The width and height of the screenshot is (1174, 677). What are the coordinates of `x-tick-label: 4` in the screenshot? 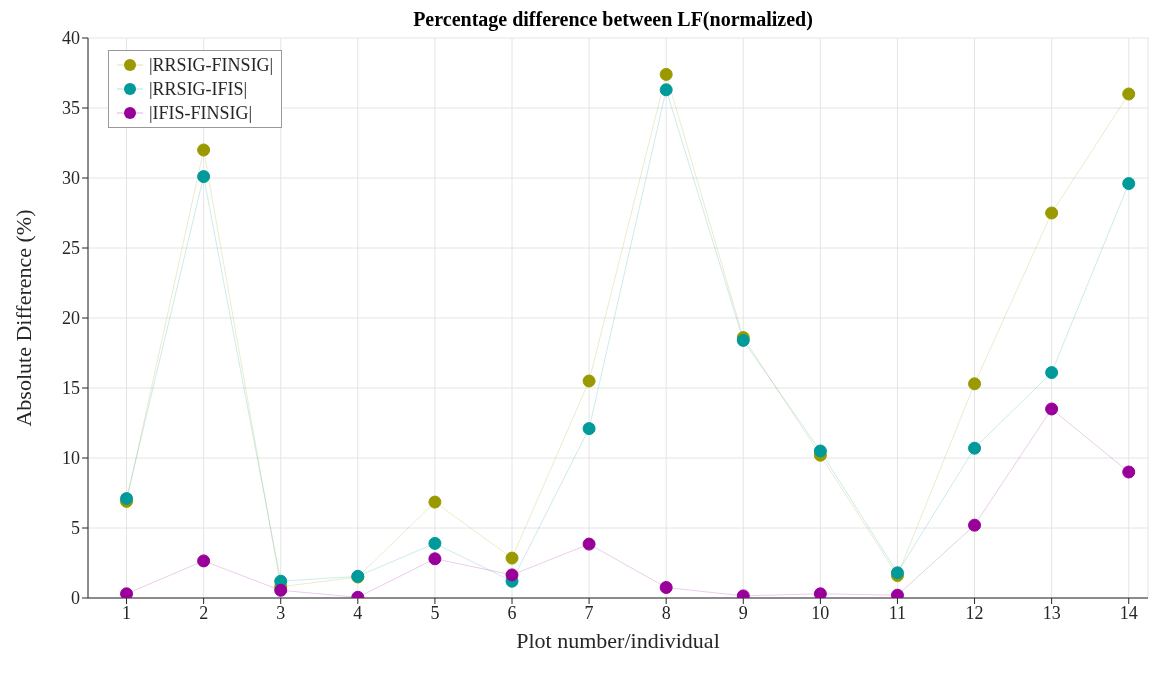 It's located at (358, 612).